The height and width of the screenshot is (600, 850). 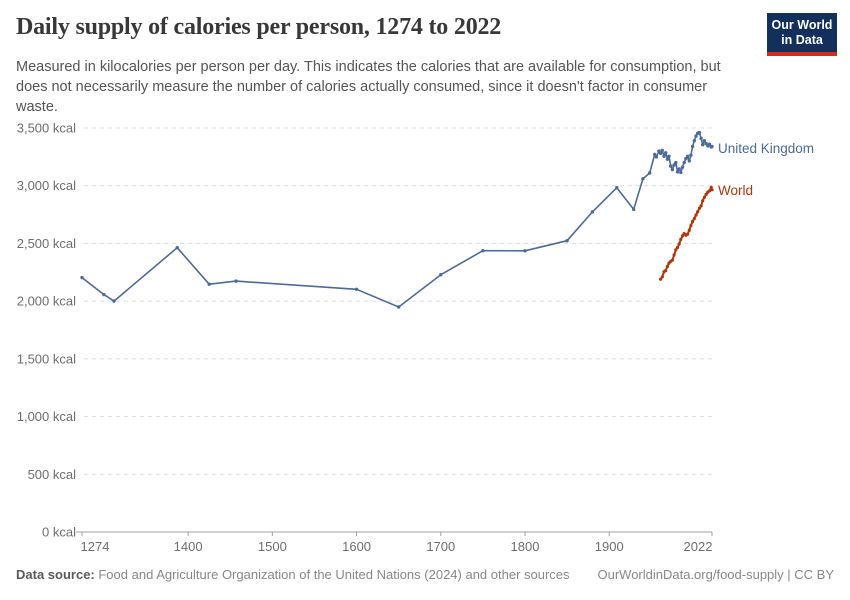 What do you see at coordinates (766, 148) in the screenshot?
I see `series-label-united-kingdom: United Kingdom` at bounding box center [766, 148].